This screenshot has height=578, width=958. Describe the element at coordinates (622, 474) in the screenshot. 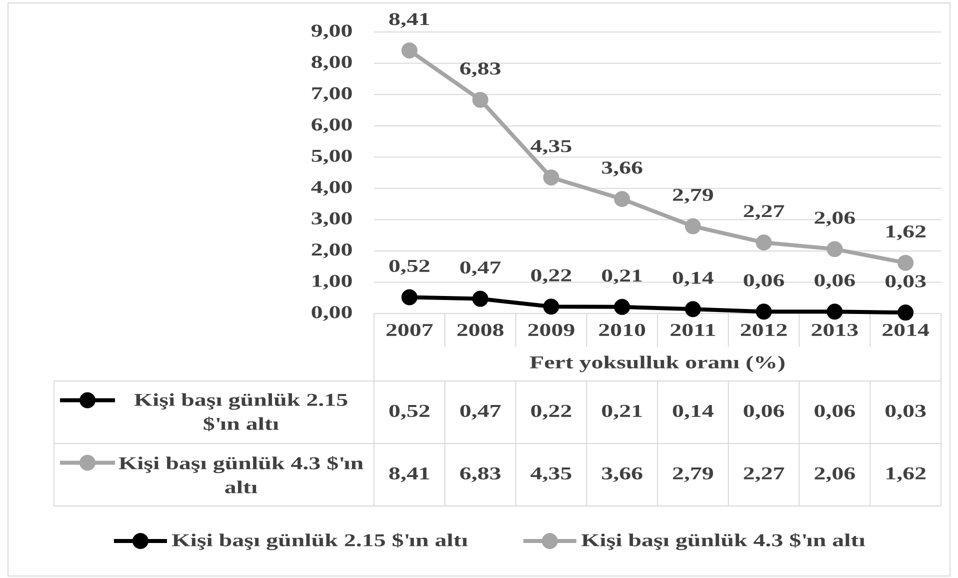

I see `data-label: 3,66` at that location.